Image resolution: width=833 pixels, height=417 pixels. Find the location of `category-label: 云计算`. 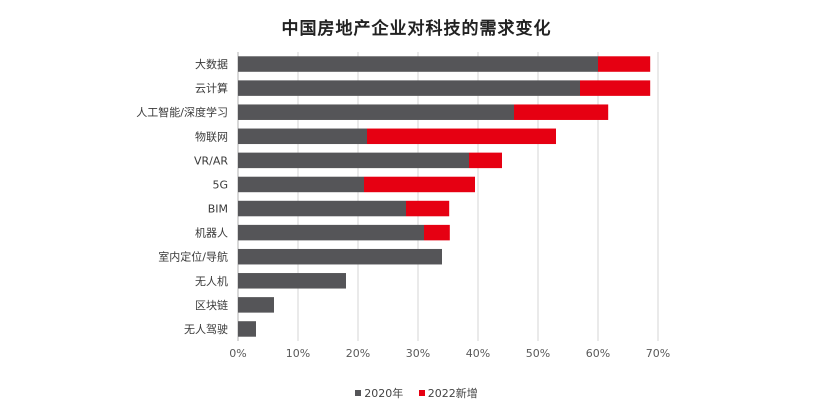

category-label: 云计算 is located at coordinates (211, 88).